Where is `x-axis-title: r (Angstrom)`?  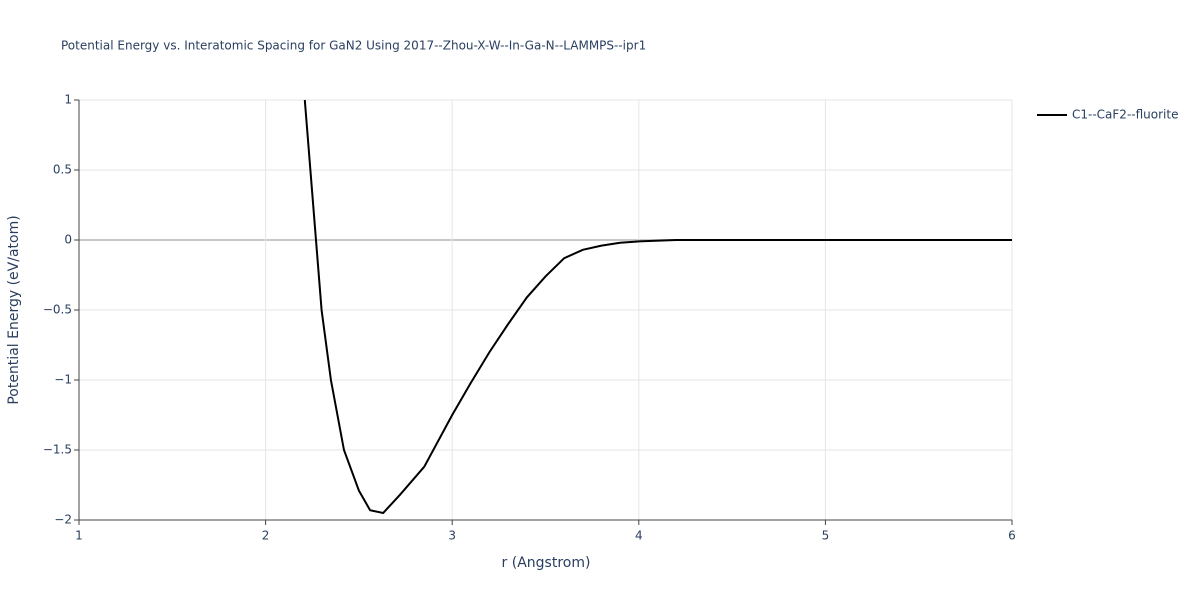 x-axis-title: r (Angstrom) is located at coordinates (546, 563).